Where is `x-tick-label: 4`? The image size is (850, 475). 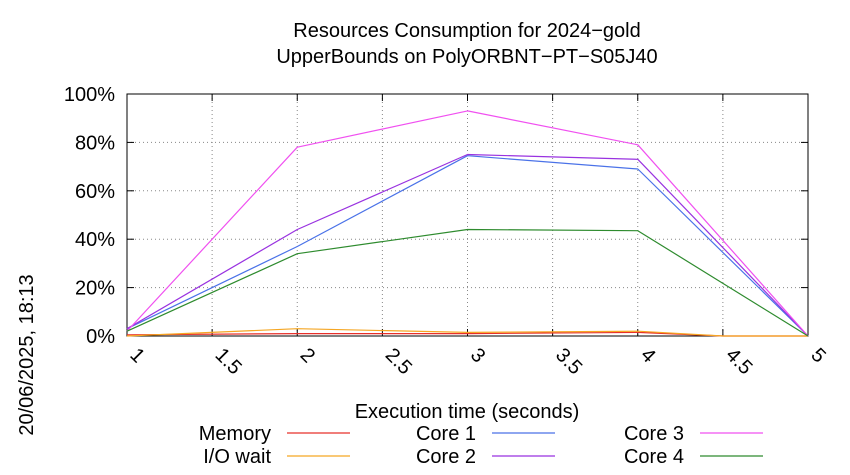 x-tick-label: 4 is located at coordinates (647, 355).